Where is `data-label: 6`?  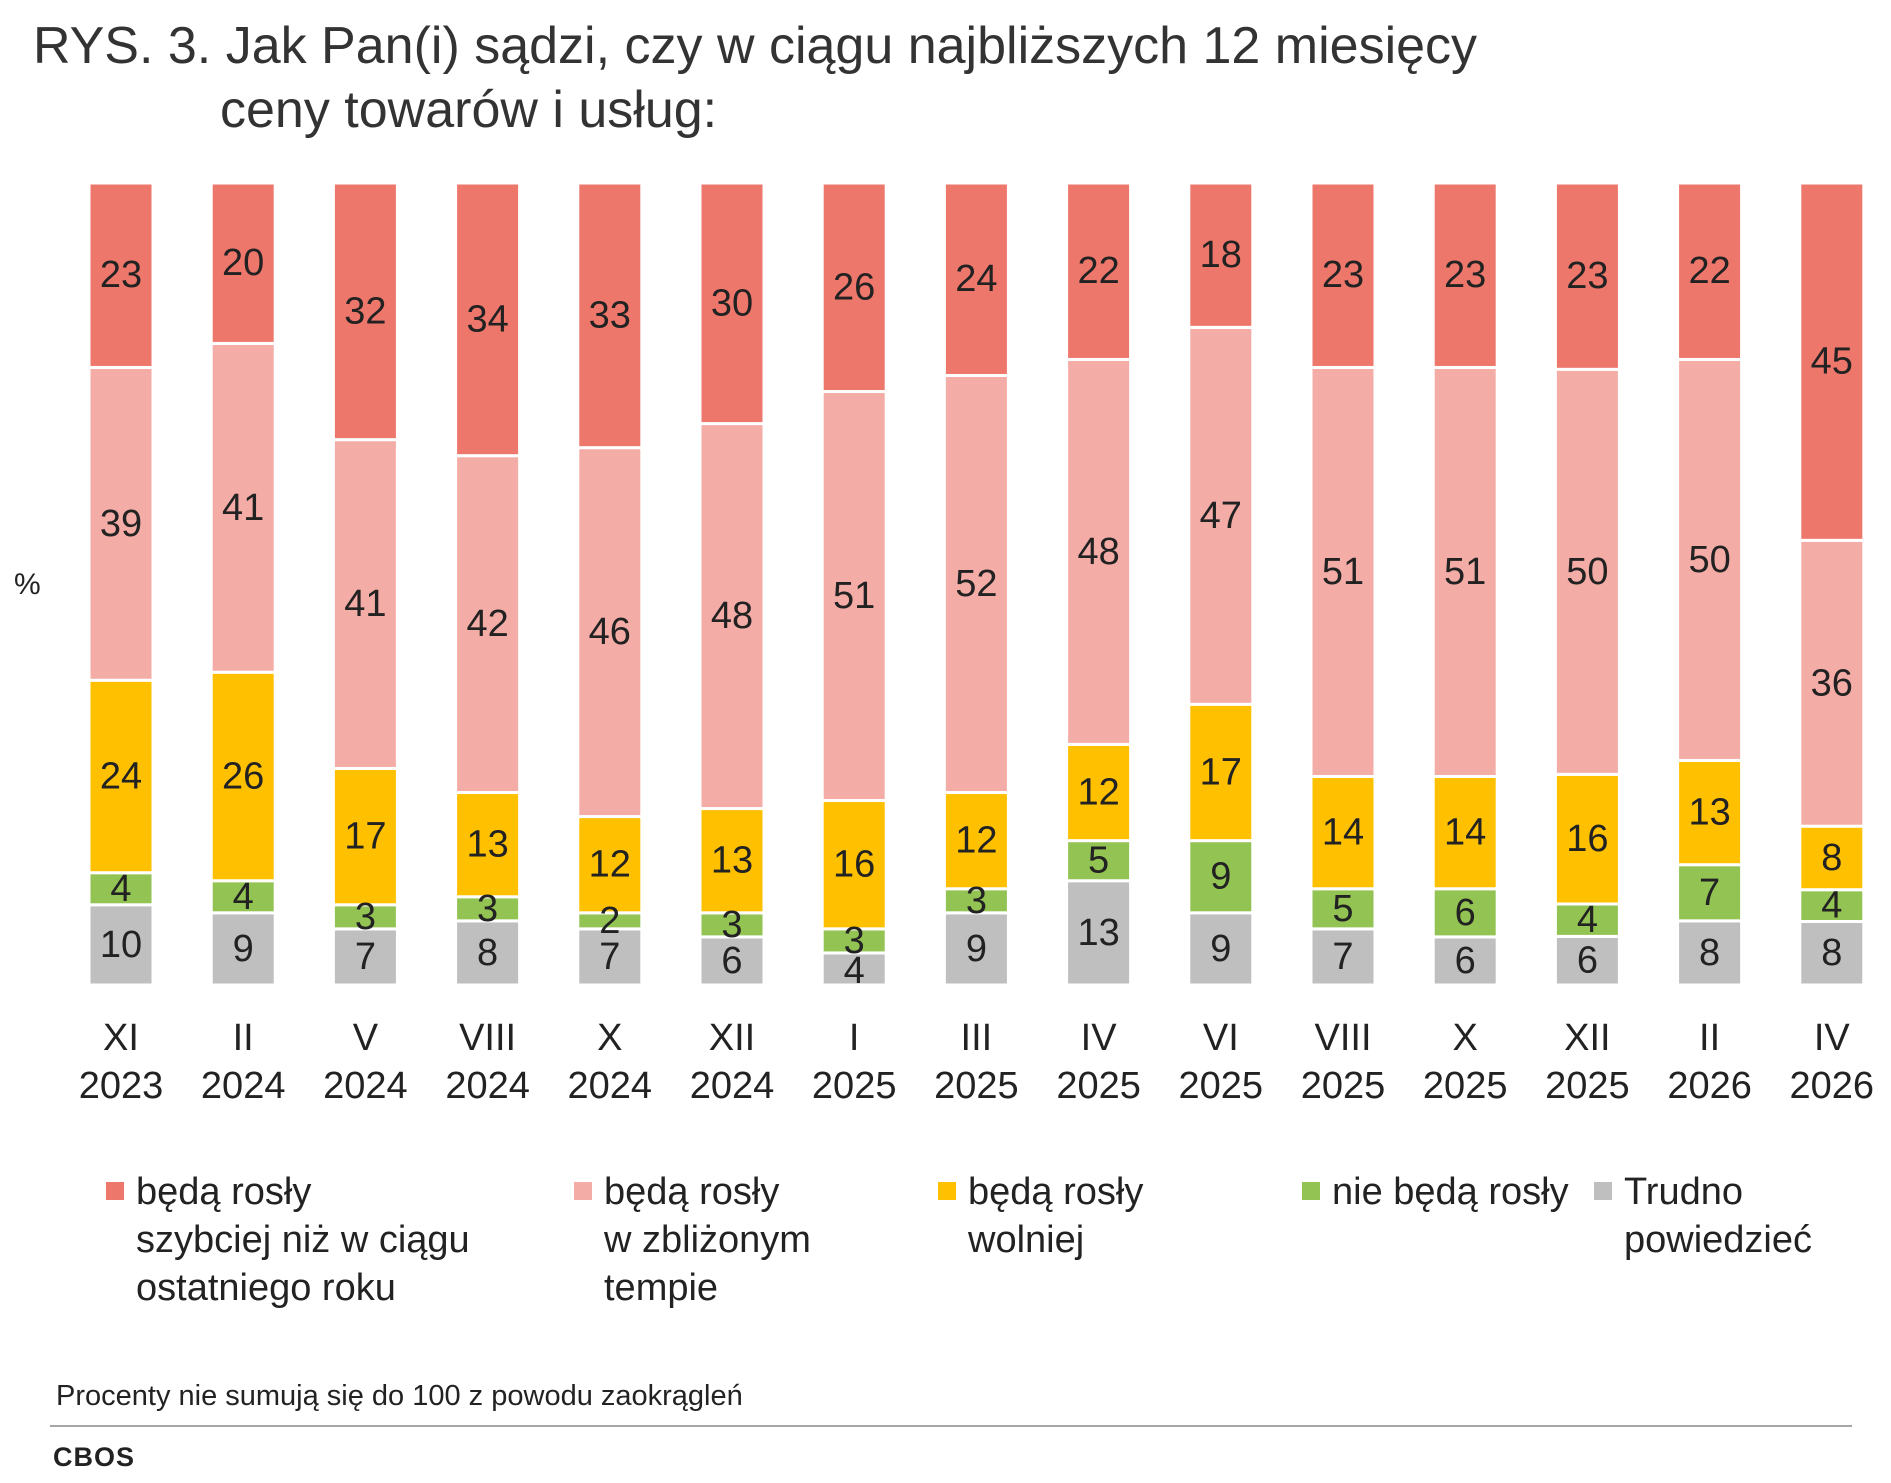 data-label: 6 is located at coordinates (1465, 913).